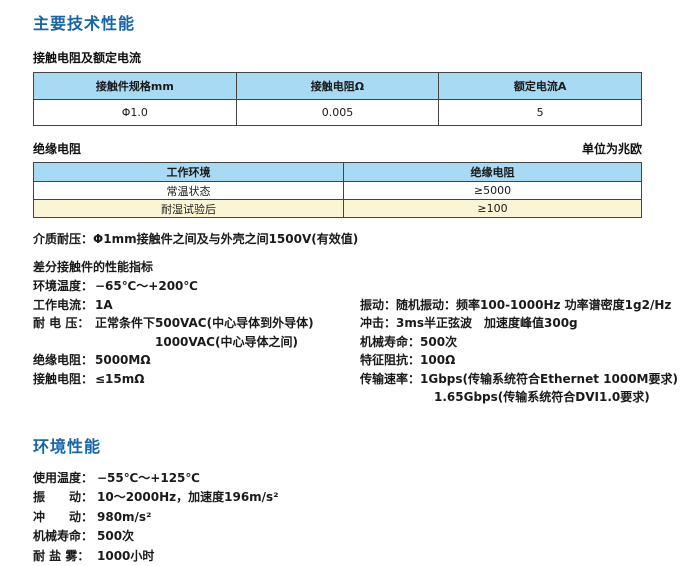  Describe the element at coordinates (337, 148) in the screenshot. I see `insulation-heading-row: 绝缘电阻 单位为兆欧` at that location.